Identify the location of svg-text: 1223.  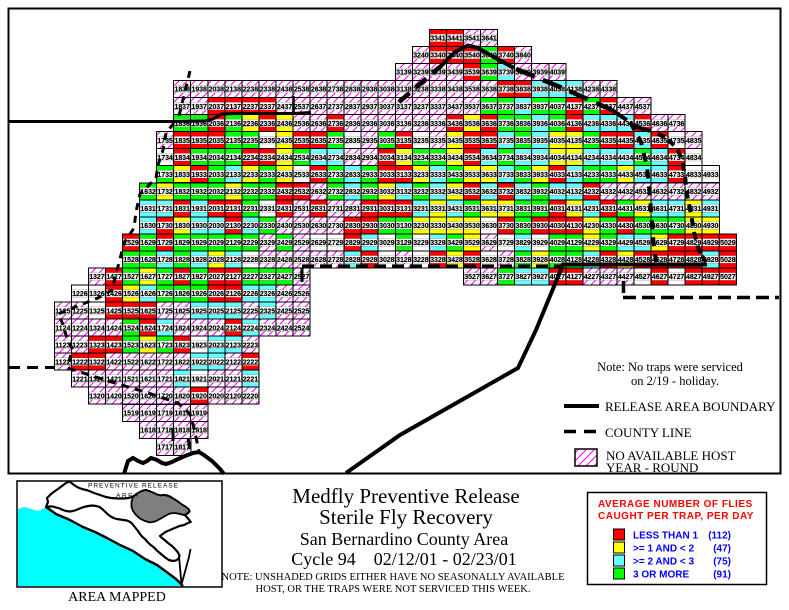
(80, 345).